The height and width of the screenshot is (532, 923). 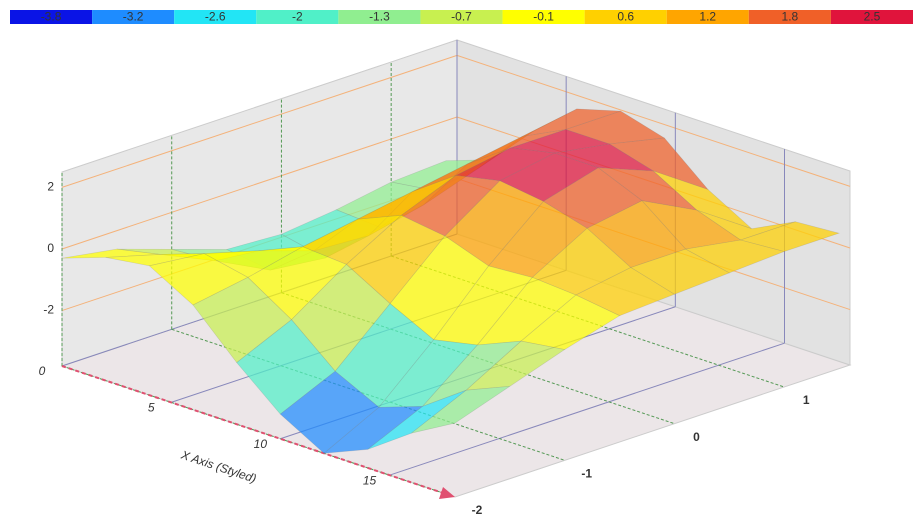 What do you see at coordinates (255, 430) in the screenshot?
I see `x-axis` at bounding box center [255, 430].